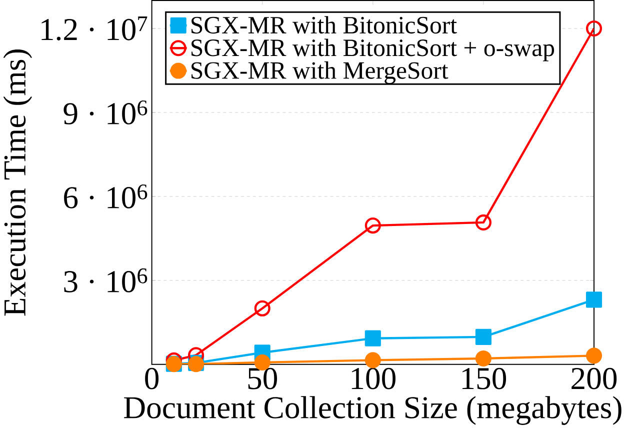  I want to click on x-tick-label: 150, so click(484, 379).